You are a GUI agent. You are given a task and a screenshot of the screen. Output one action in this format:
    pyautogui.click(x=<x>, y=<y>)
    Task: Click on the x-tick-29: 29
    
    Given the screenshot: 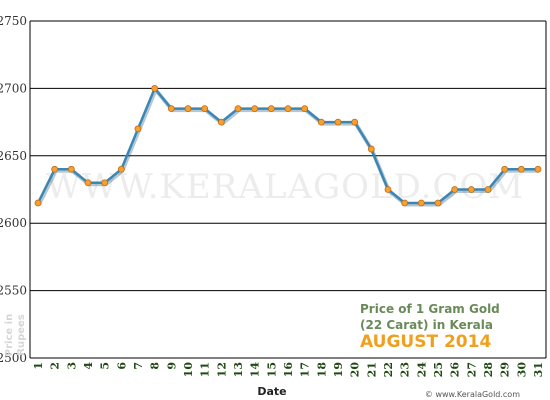 What is the action you would take?
    pyautogui.click(x=505, y=369)
    